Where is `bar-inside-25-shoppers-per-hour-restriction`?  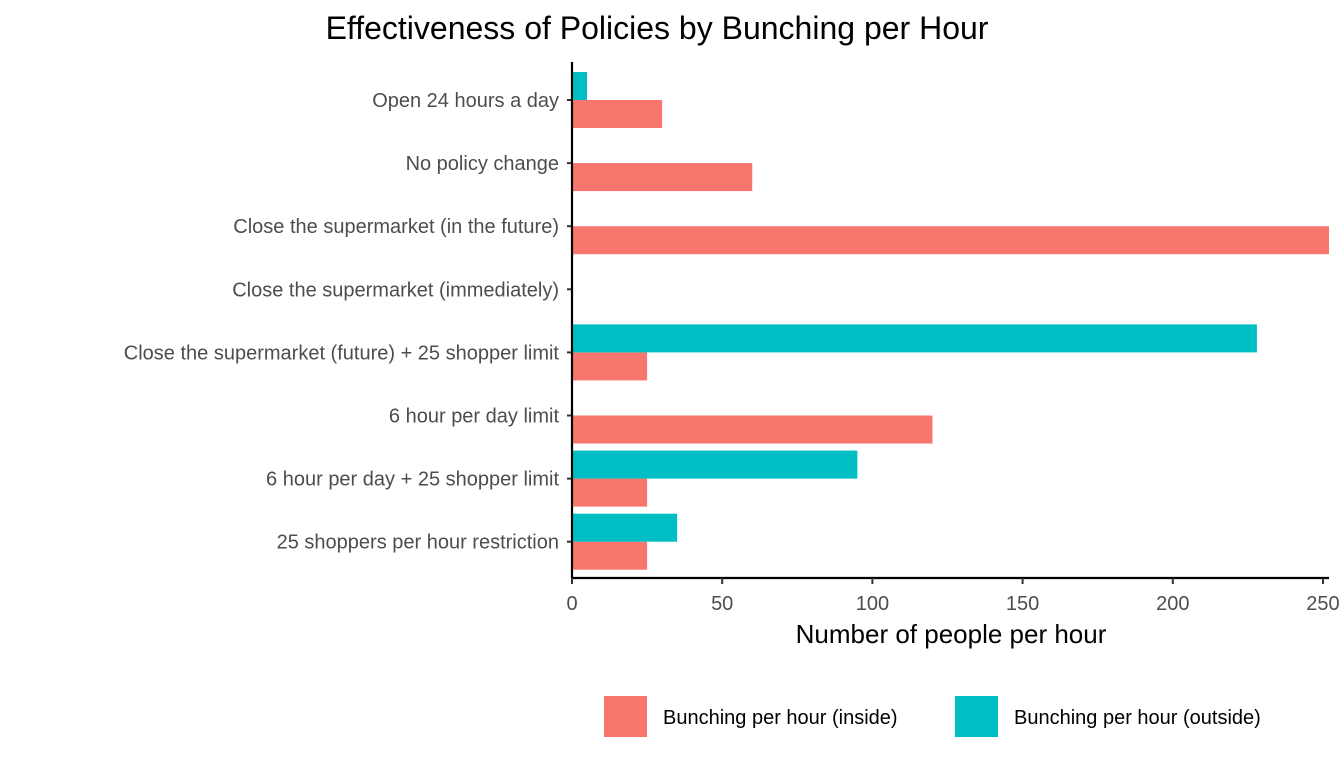 bar-inside-25-shoppers-per-hour-restriction is located at coordinates (610, 555).